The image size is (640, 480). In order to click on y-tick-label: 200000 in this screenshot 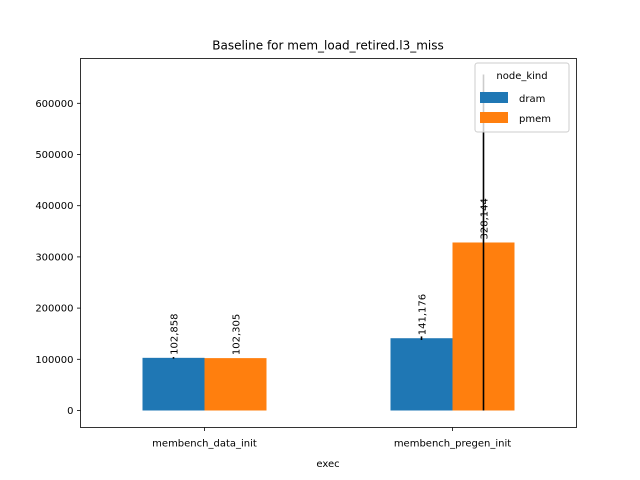, I will do `click(54, 309)`.